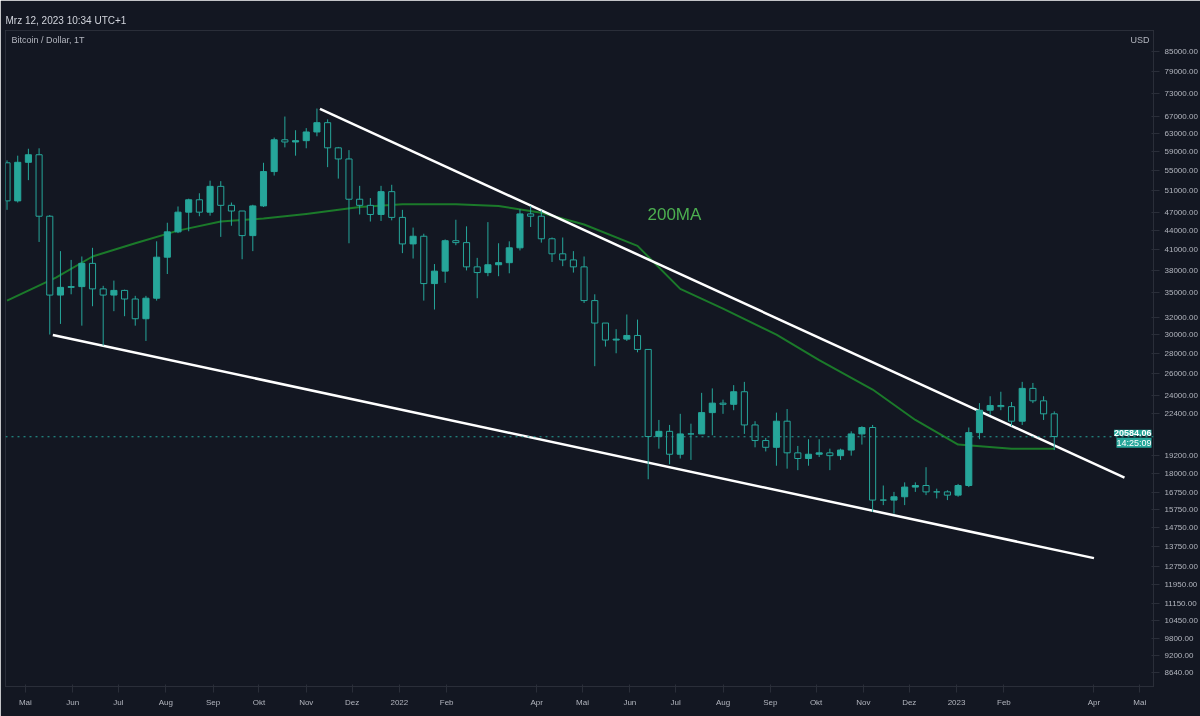 This screenshot has width=1200, height=716. Describe the element at coordinates (1181, 250) in the screenshot. I see `y-tick-label: 41000.00` at that location.